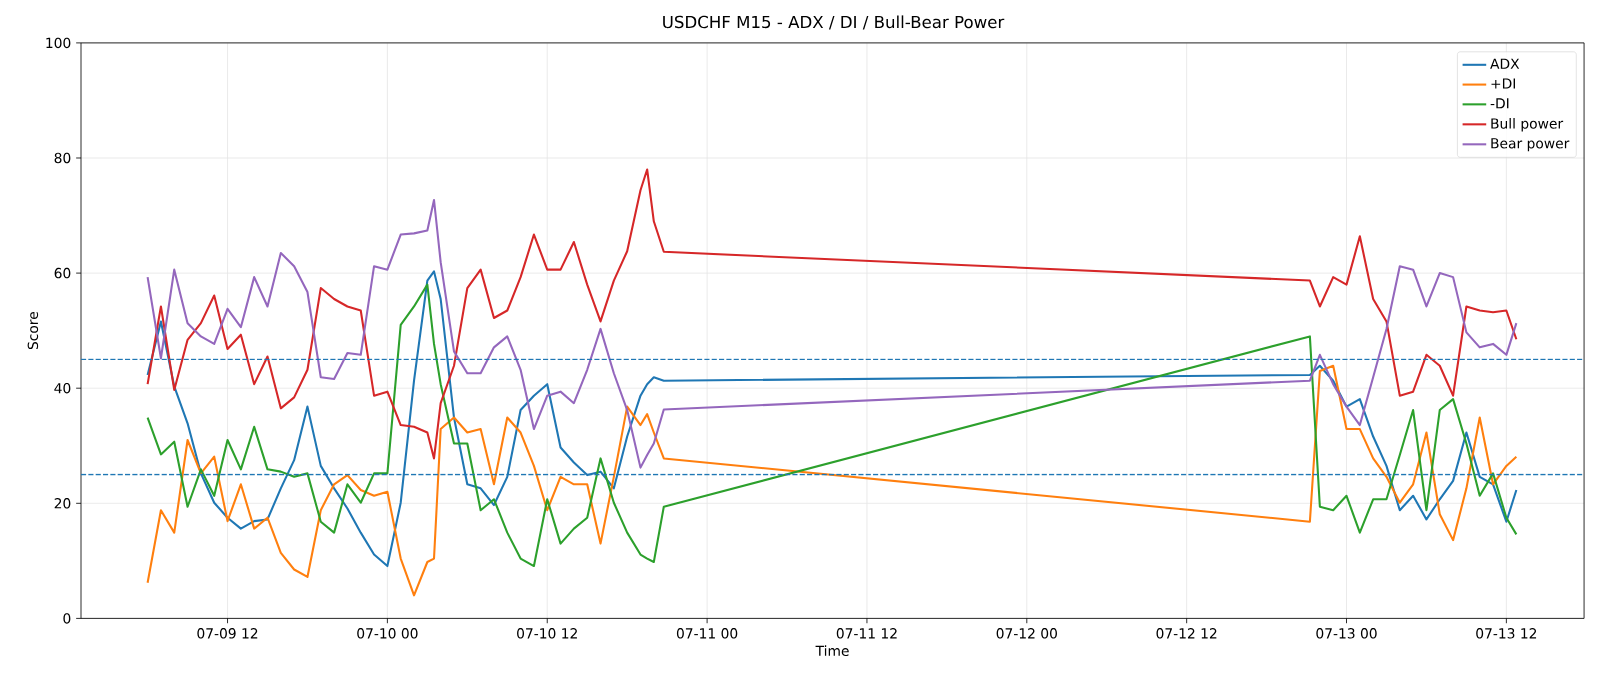 This screenshot has height=686, width=1600. I want to click on y-tick-label: 100, so click(58, 43).